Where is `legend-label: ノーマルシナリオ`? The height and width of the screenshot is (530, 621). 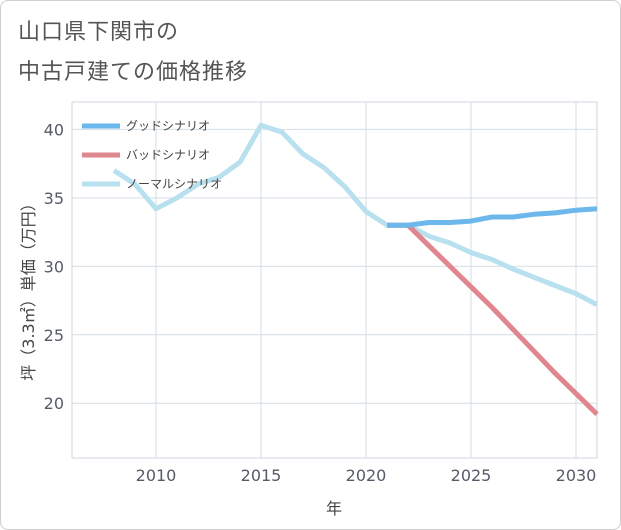 legend-label: ノーマルシナリオ is located at coordinates (174, 184).